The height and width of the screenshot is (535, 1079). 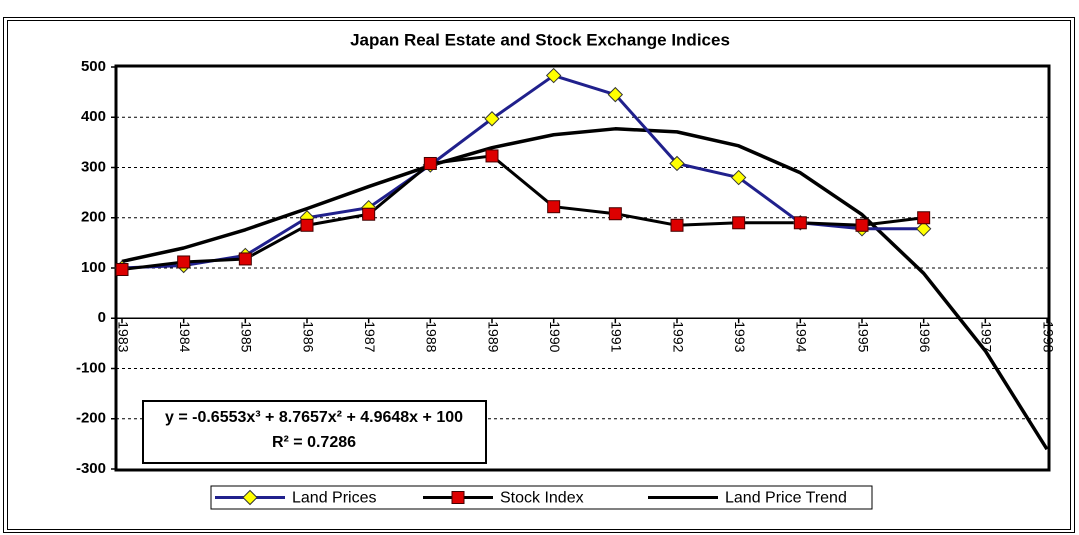 I want to click on x-tick-label: 1991, so click(x=617, y=336).